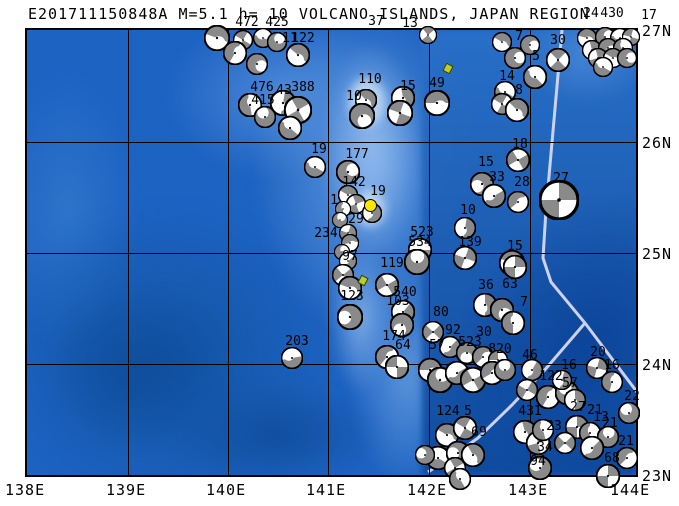 The height and width of the screenshot is (506, 679). Describe the element at coordinates (354, 182) in the screenshot. I see `depth-label: 142` at that location.